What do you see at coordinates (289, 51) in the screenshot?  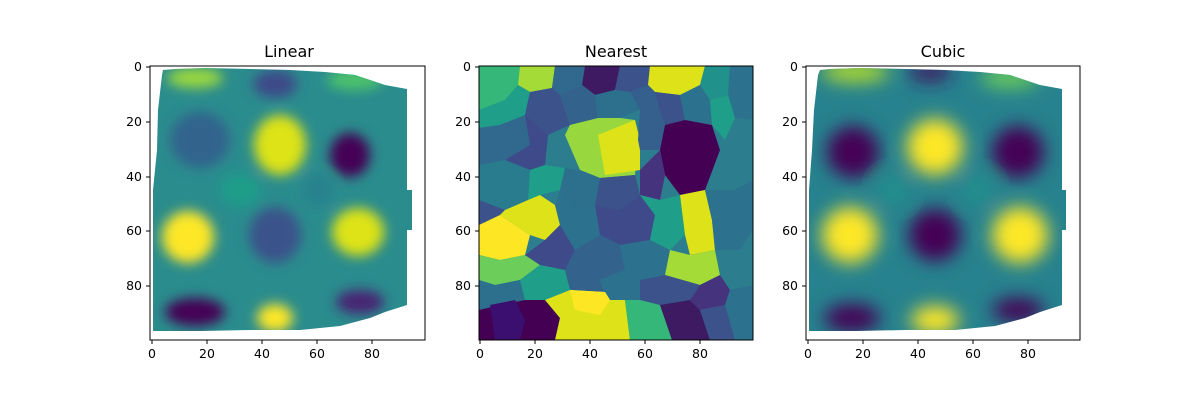 I see `panel-title: Linear` at bounding box center [289, 51].